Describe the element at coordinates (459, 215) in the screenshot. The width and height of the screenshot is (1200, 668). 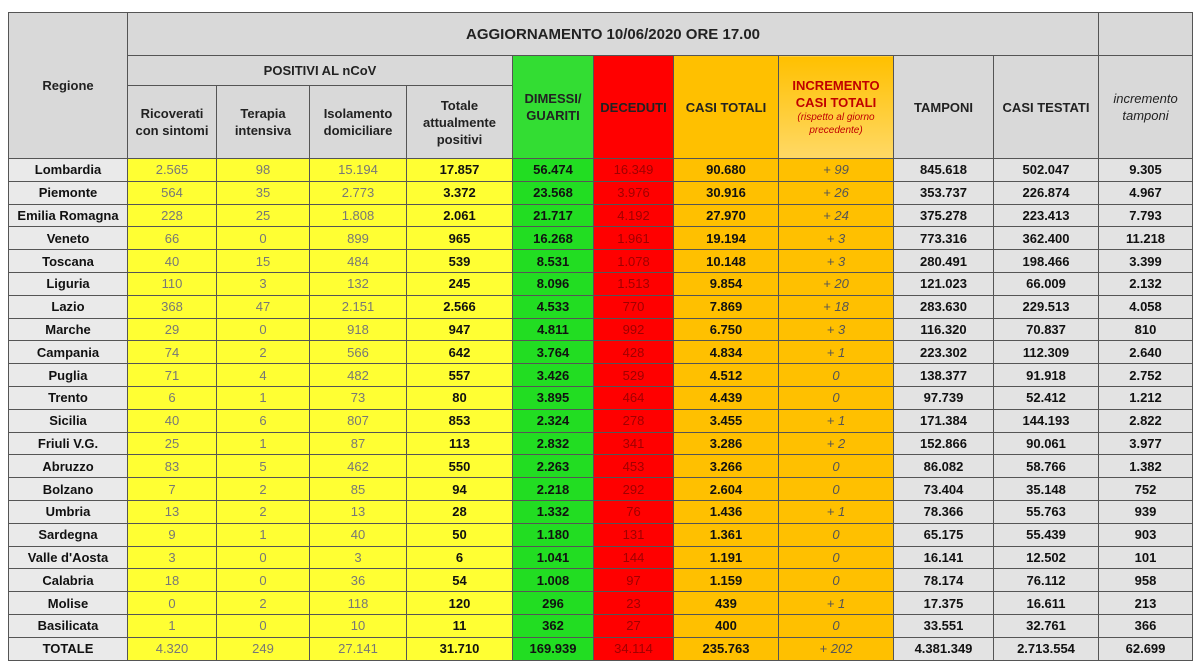
I see `value-cell: 2.061` at that location.